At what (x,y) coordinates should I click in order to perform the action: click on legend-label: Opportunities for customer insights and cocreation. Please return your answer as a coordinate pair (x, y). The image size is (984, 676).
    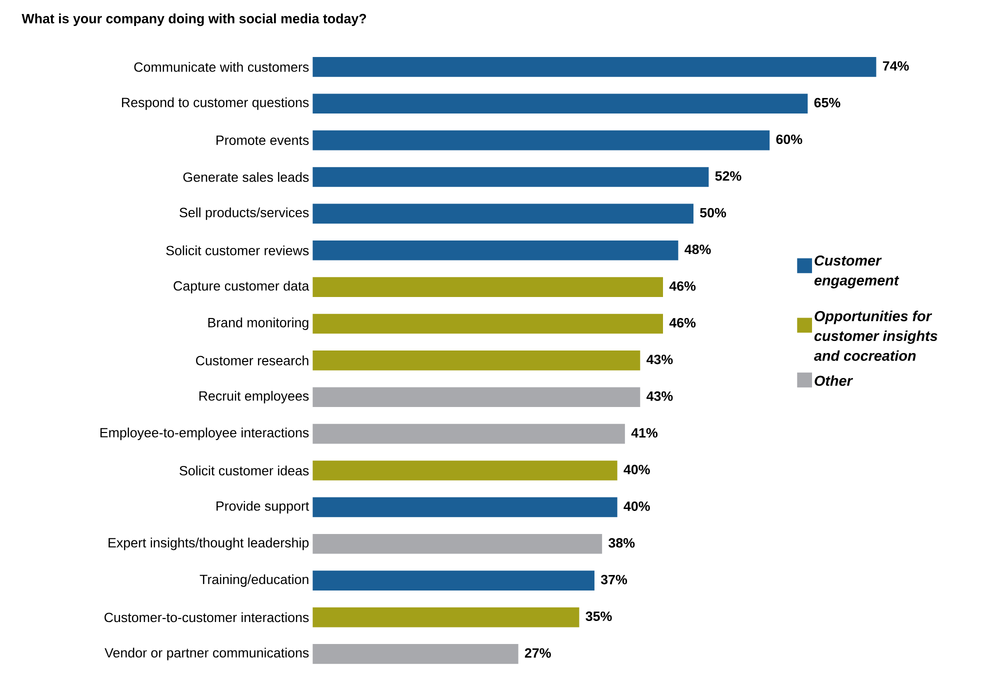
    Looking at the image, I should click on (876, 335).